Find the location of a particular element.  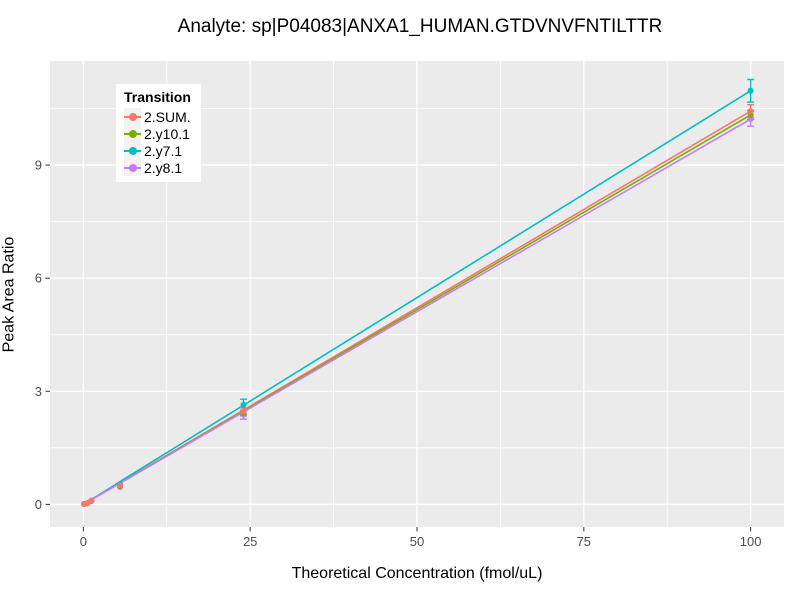

y-tick-label: 6 is located at coordinates (38, 278).